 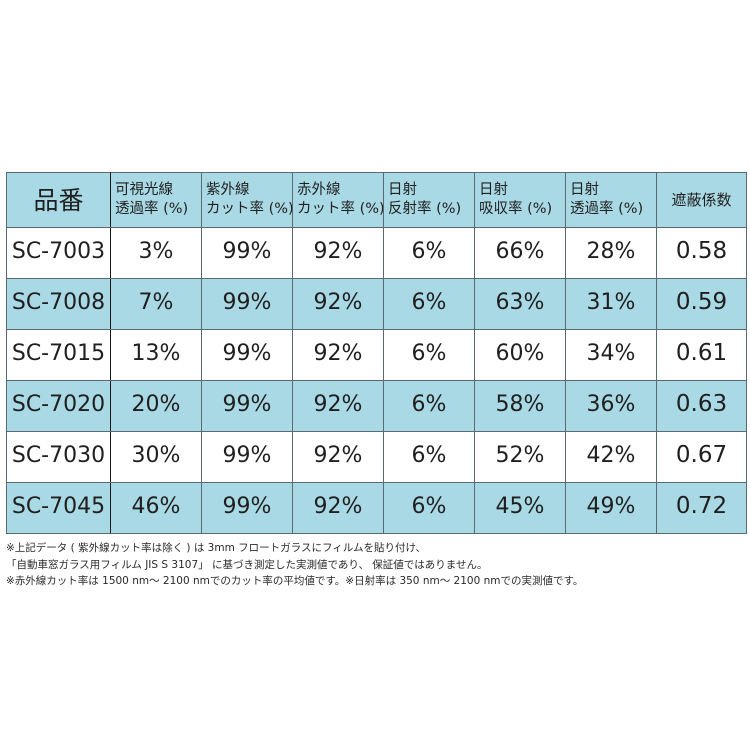 What do you see at coordinates (425, 209) in the screenshot?
I see `header-label-line2: 反射率 (%)` at bounding box center [425, 209].